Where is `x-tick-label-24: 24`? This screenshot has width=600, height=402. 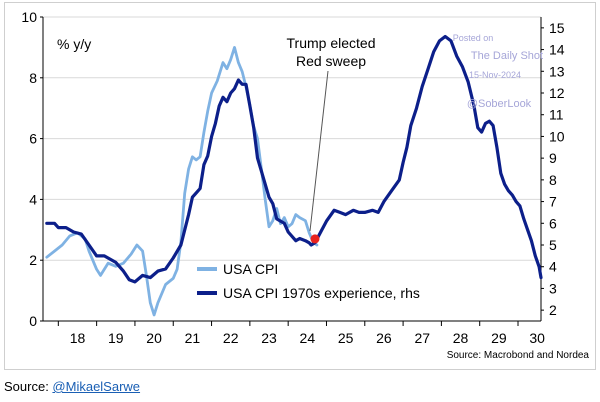 x-tick-label-24: 24 is located at coordinates (308, 338).